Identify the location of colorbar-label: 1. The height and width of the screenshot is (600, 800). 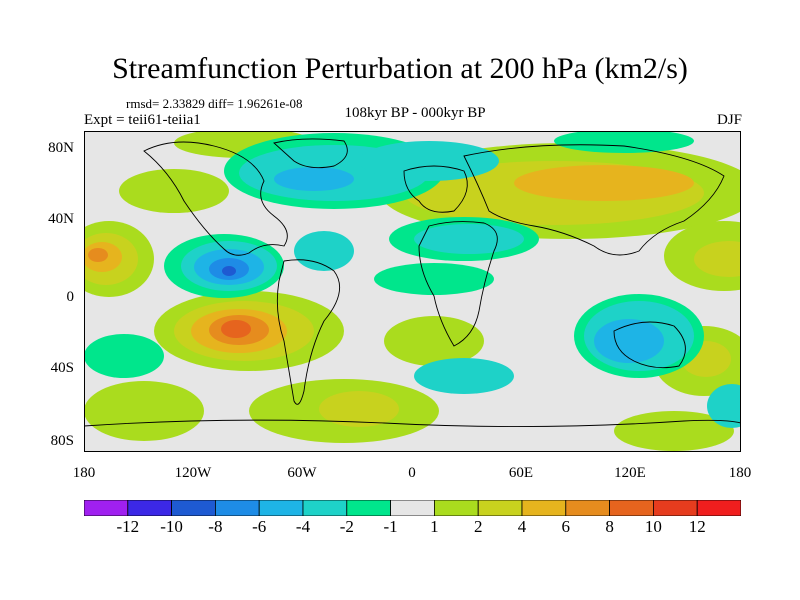
(434, 526).